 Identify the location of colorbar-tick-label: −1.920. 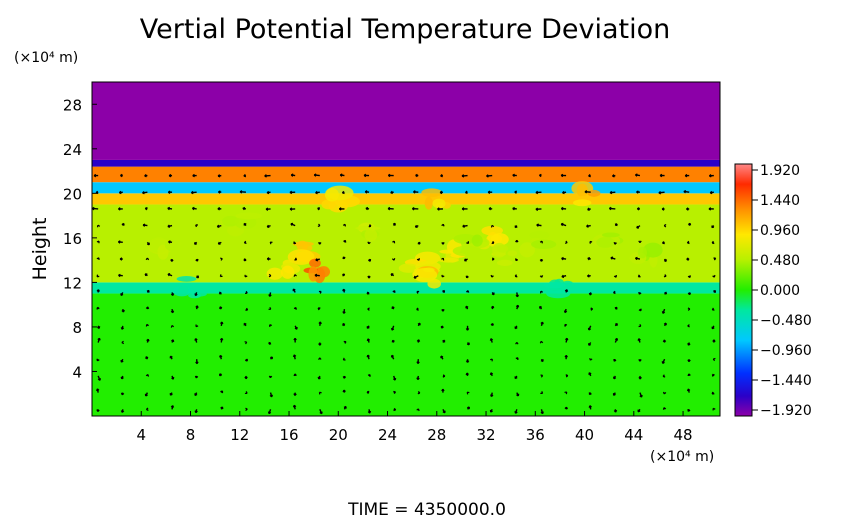
(786, 411).